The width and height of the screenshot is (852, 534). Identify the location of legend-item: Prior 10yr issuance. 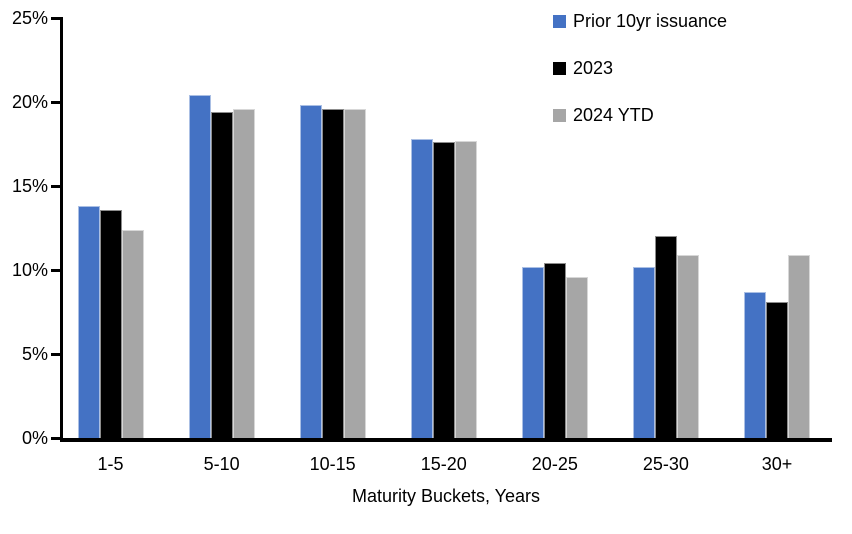
(640, 21).